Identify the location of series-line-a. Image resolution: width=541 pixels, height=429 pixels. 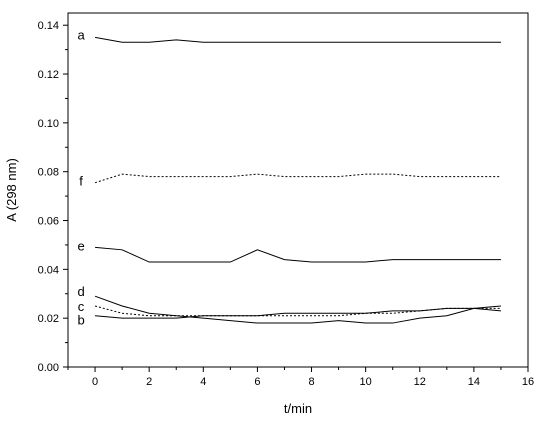
(297, 39).